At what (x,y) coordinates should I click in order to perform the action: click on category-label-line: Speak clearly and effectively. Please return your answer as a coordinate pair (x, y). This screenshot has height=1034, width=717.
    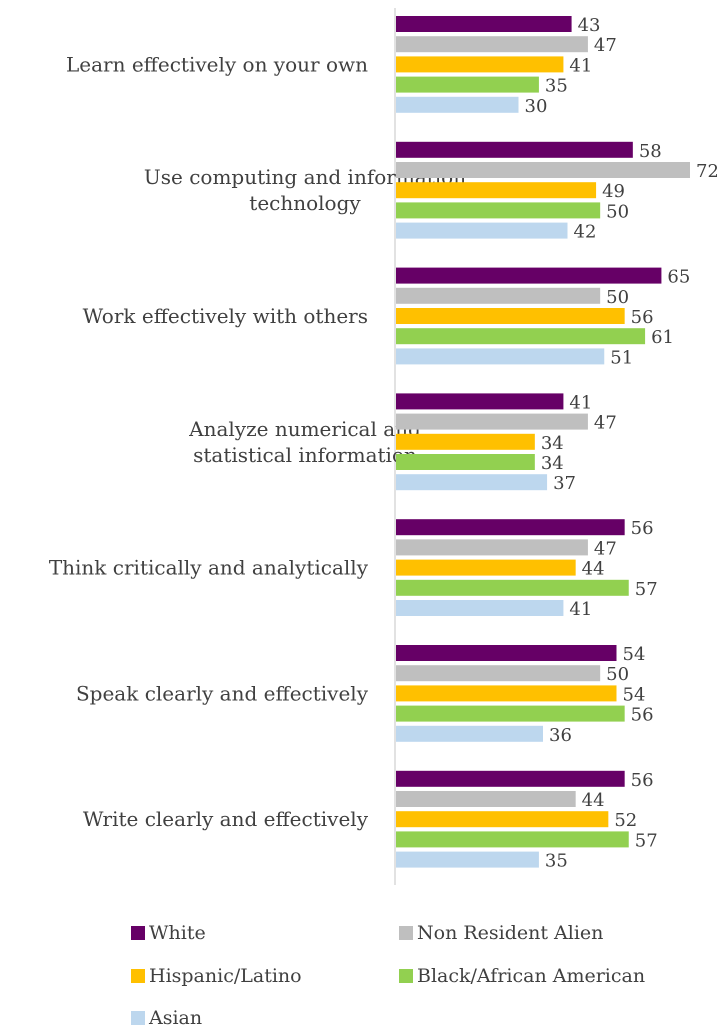
    Looking at the image, I should click on (222, 693).